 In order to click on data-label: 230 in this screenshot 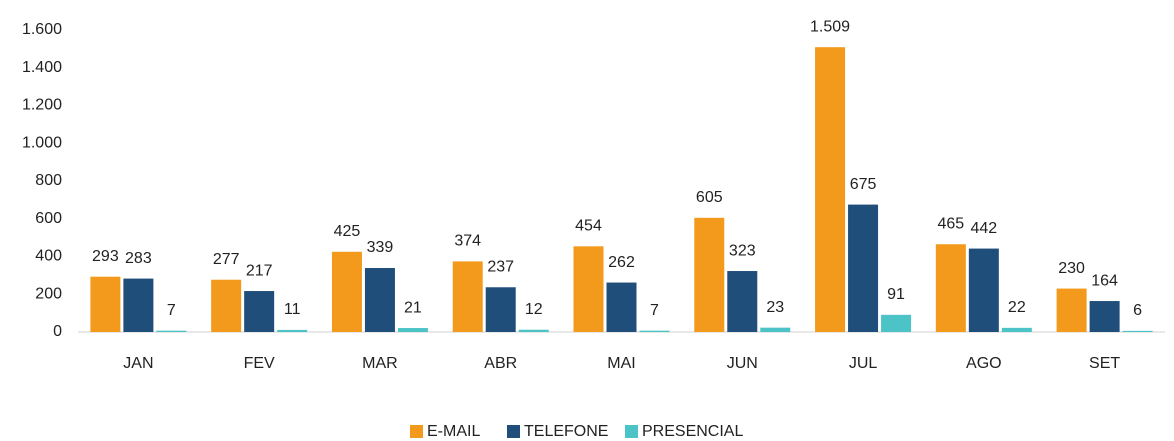, I will do `click(1071, 268)`.